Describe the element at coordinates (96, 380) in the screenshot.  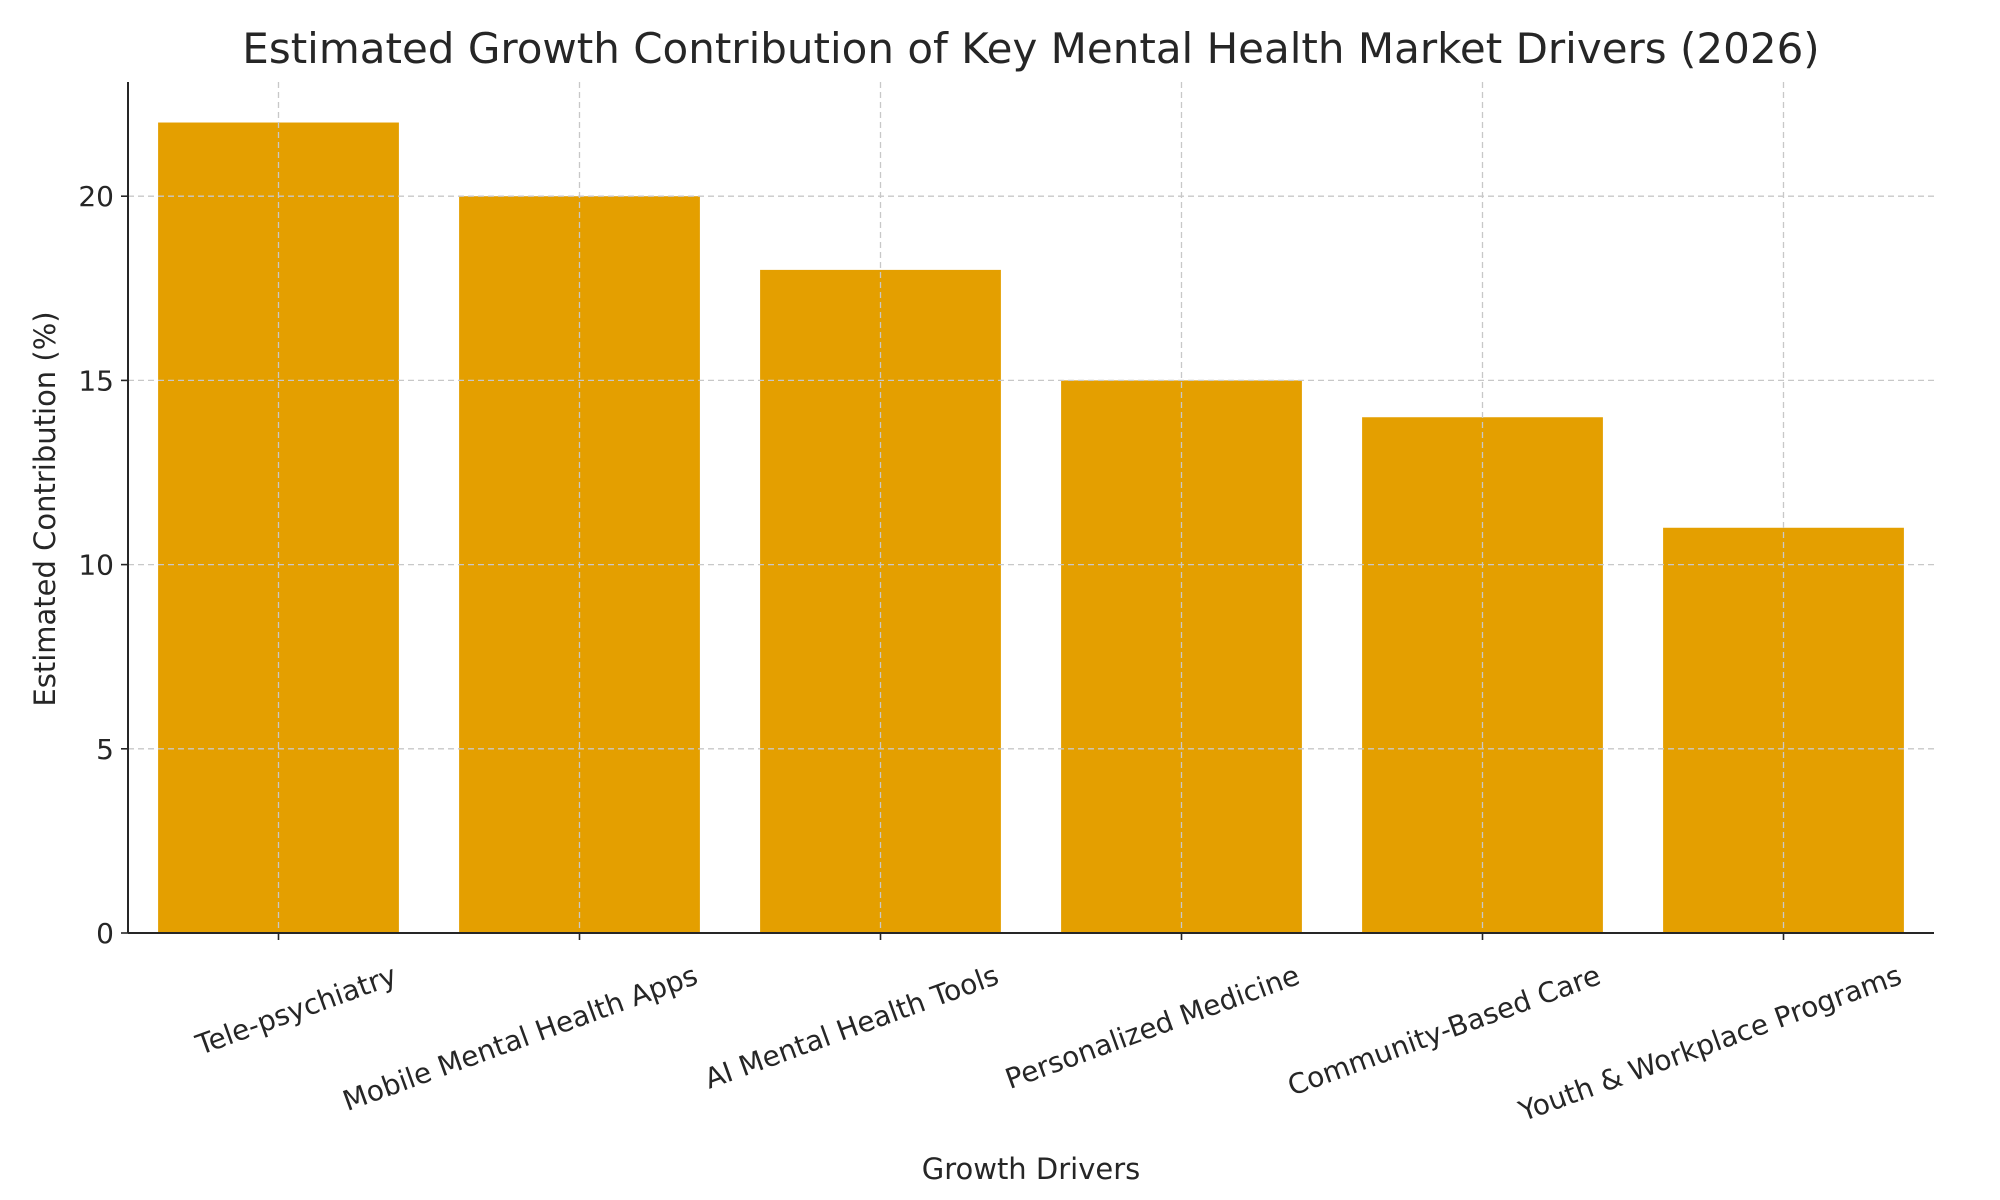
I see `y-tick-label: 15` at that location.